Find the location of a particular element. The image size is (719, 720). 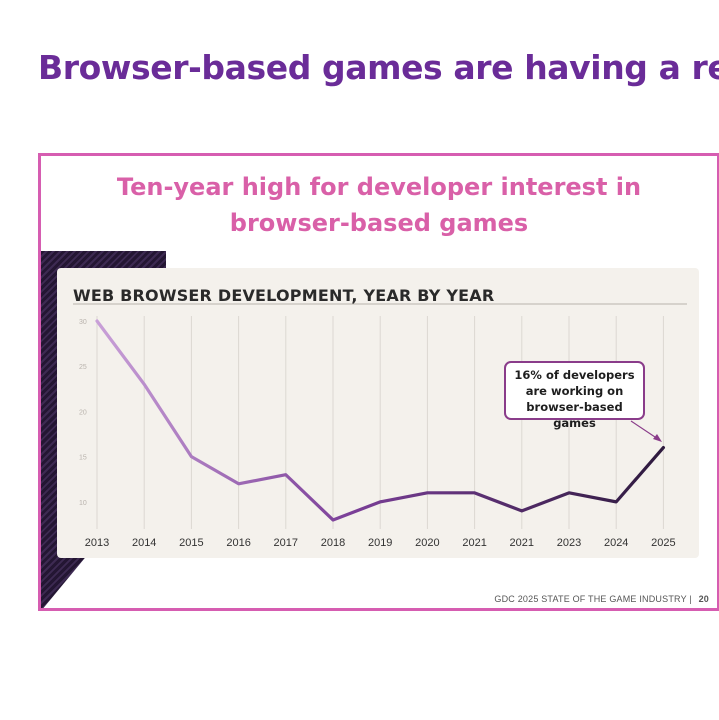

callout-pointer is located at coordinates (644, 430).